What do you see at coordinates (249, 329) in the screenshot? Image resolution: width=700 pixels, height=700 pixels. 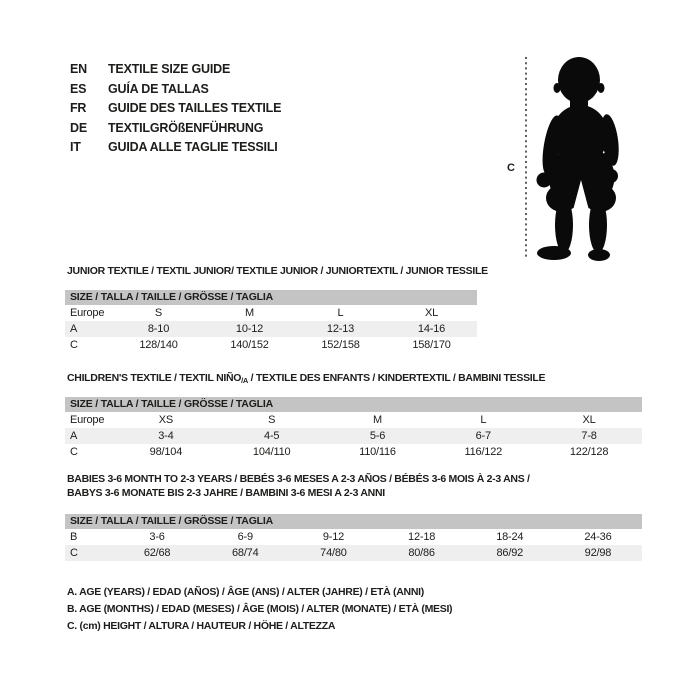 I see `table-cell: 10-12` at bounding box center [249, 329].